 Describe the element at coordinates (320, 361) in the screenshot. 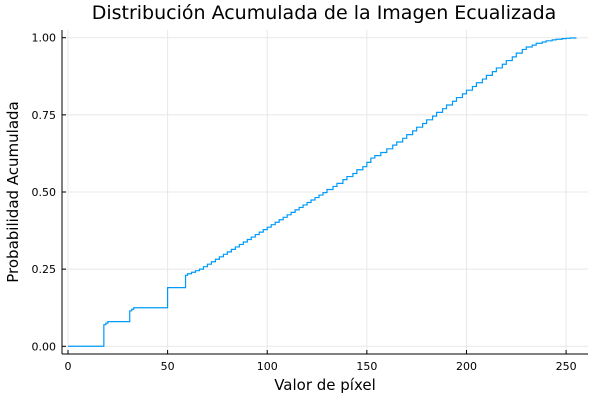

I see `x-ticks: 0 50 100 150 200 250` at that location.